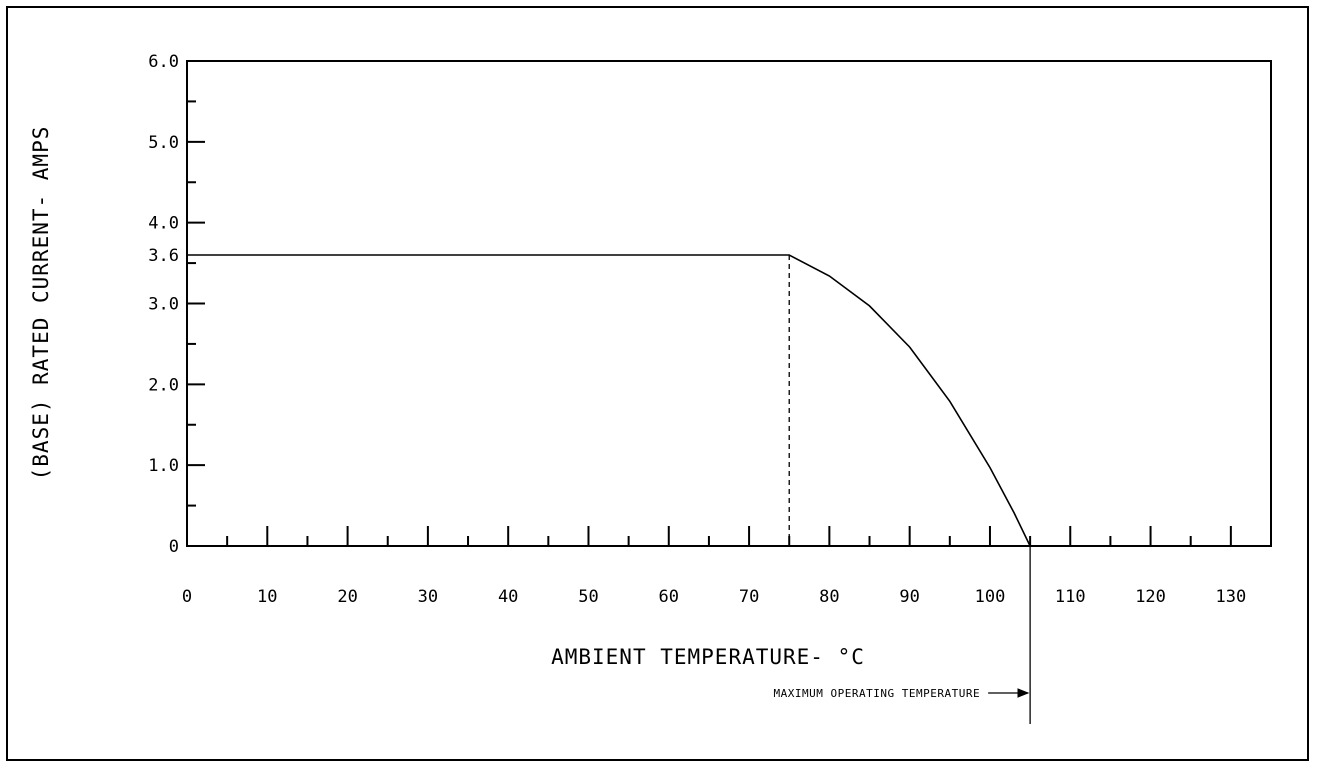  Describe the element at coordinates (347, 597) in the screenshot. I see `x-tick-label: 20` at that location.